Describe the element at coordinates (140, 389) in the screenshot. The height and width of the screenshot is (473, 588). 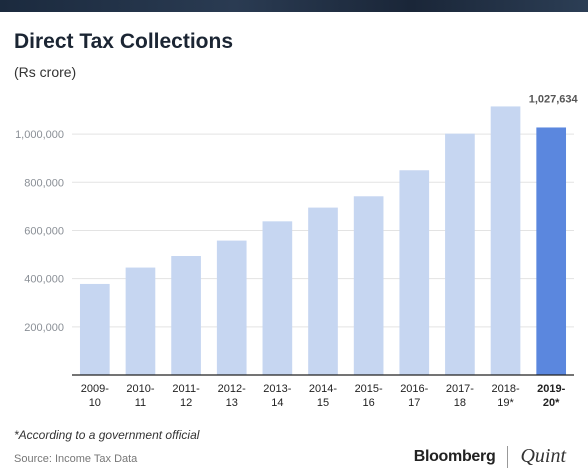
I see `x-tick-label: 2010-` at that location.